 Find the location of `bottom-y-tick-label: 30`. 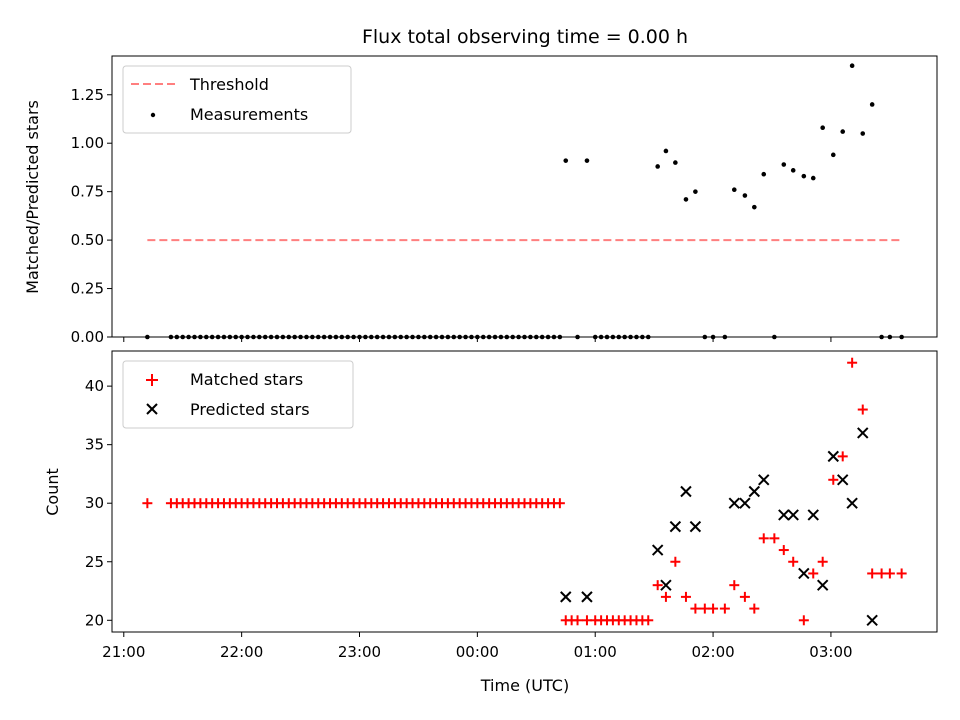

bottom-y-tick-label: 30 is located at coordinates (94, 503).